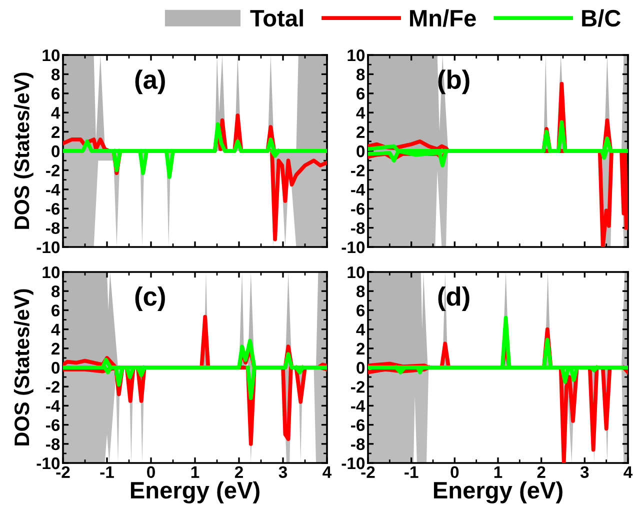 This screenshot has width=634, height=508. Describe the element at coordinates (443, 18) in the screenshot. I see `legend-label: Mn/Fe` at that location.